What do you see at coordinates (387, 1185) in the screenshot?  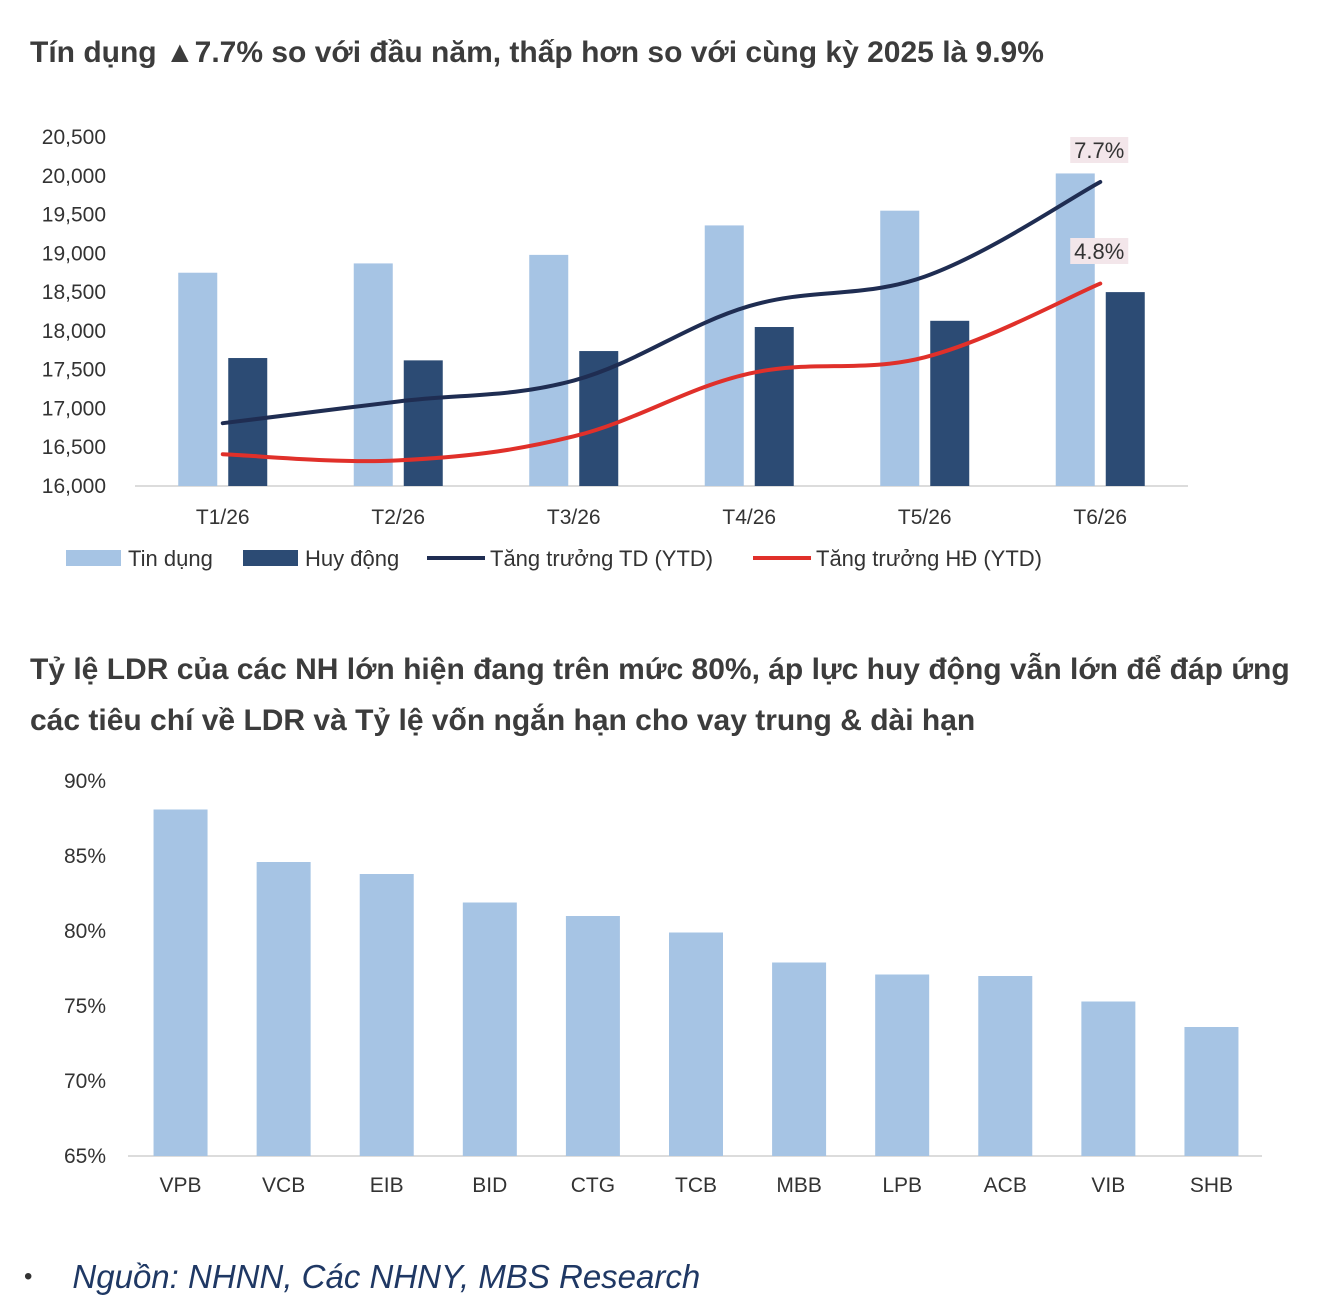 I see `x-tick-label: EIB` at bounding box center [387, 1185].